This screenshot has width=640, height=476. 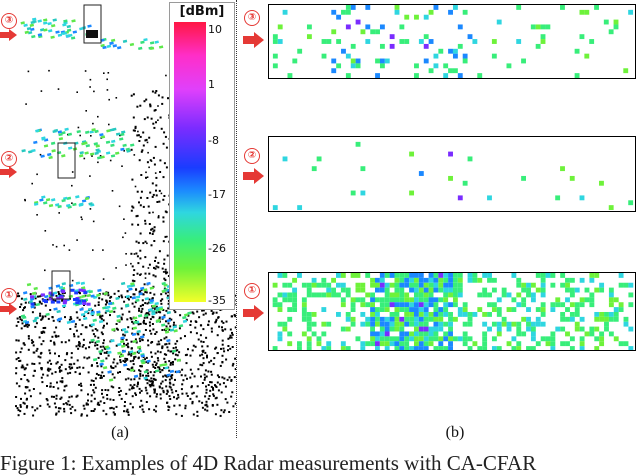 I want to click on colorbar-tick: -8, so click(x=213, y=140).